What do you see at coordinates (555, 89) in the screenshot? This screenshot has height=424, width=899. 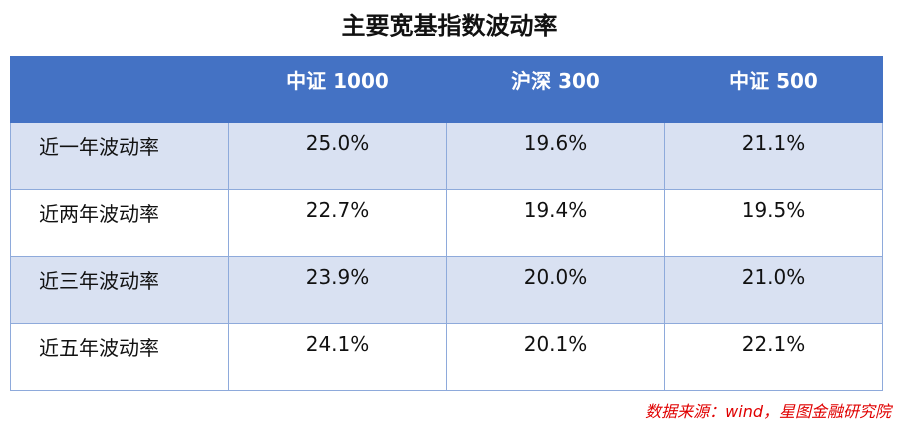 I see `column-header: 沪深 300` at bounding box center [555, 89].